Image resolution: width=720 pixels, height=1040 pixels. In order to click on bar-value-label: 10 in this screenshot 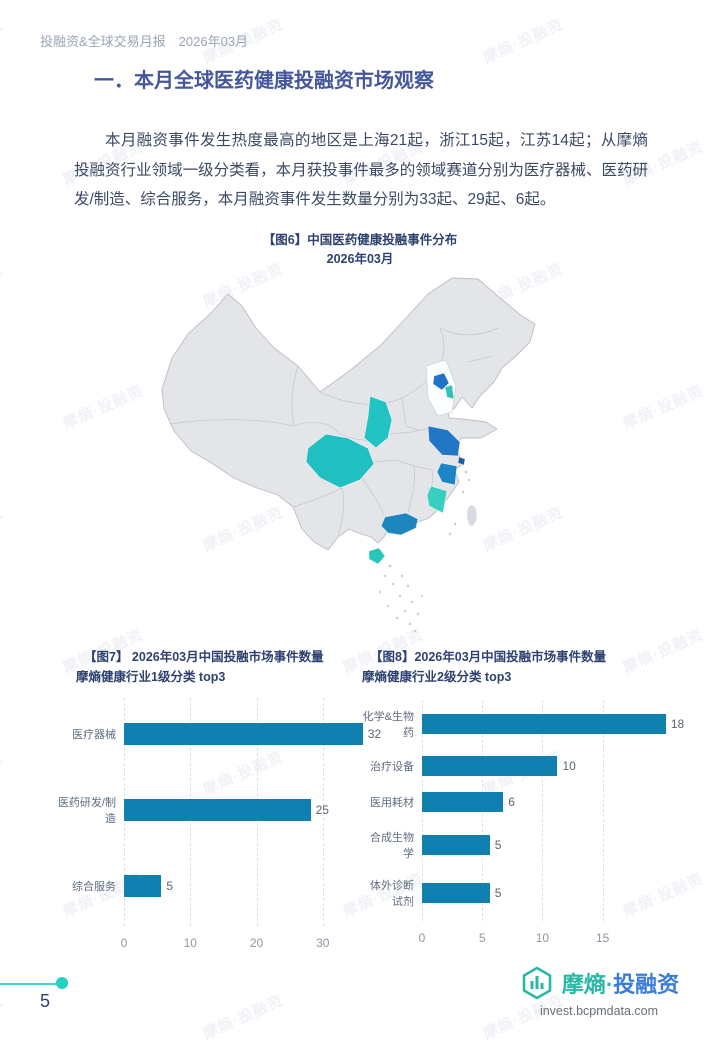, I will do `click(569, 766)`.